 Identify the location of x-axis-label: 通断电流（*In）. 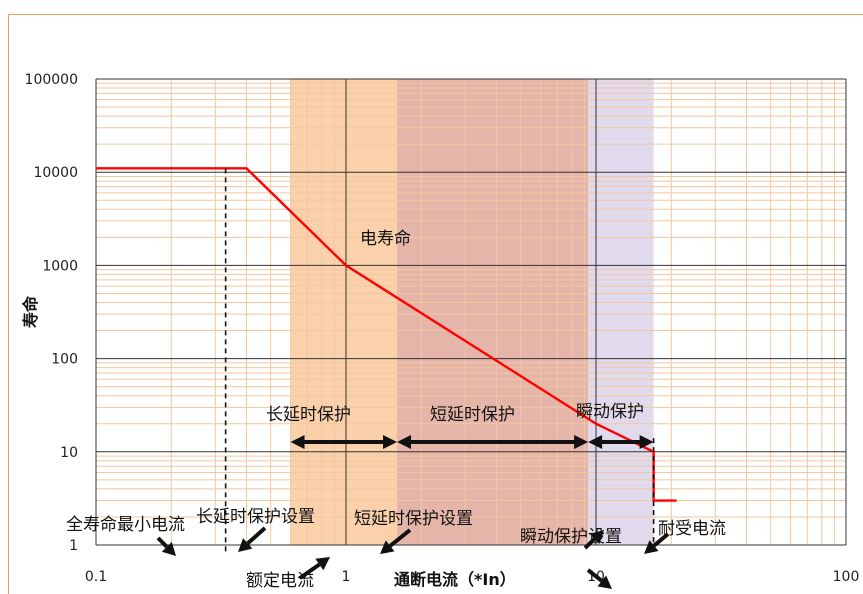
(455, 579).